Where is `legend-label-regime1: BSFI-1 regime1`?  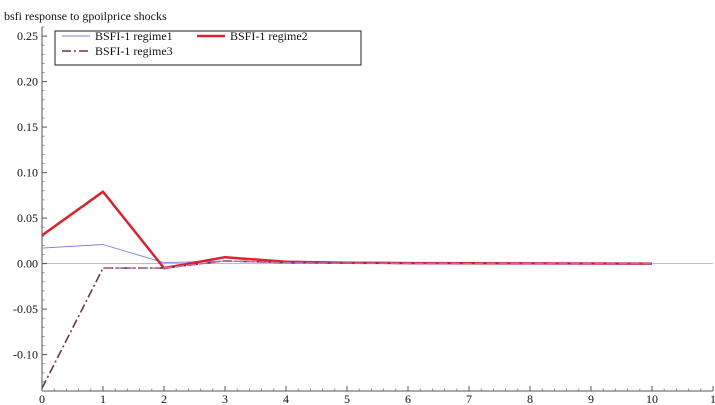
legend-label-regime1: BSFI-1 regime1 is located at coordinates (134, 36).